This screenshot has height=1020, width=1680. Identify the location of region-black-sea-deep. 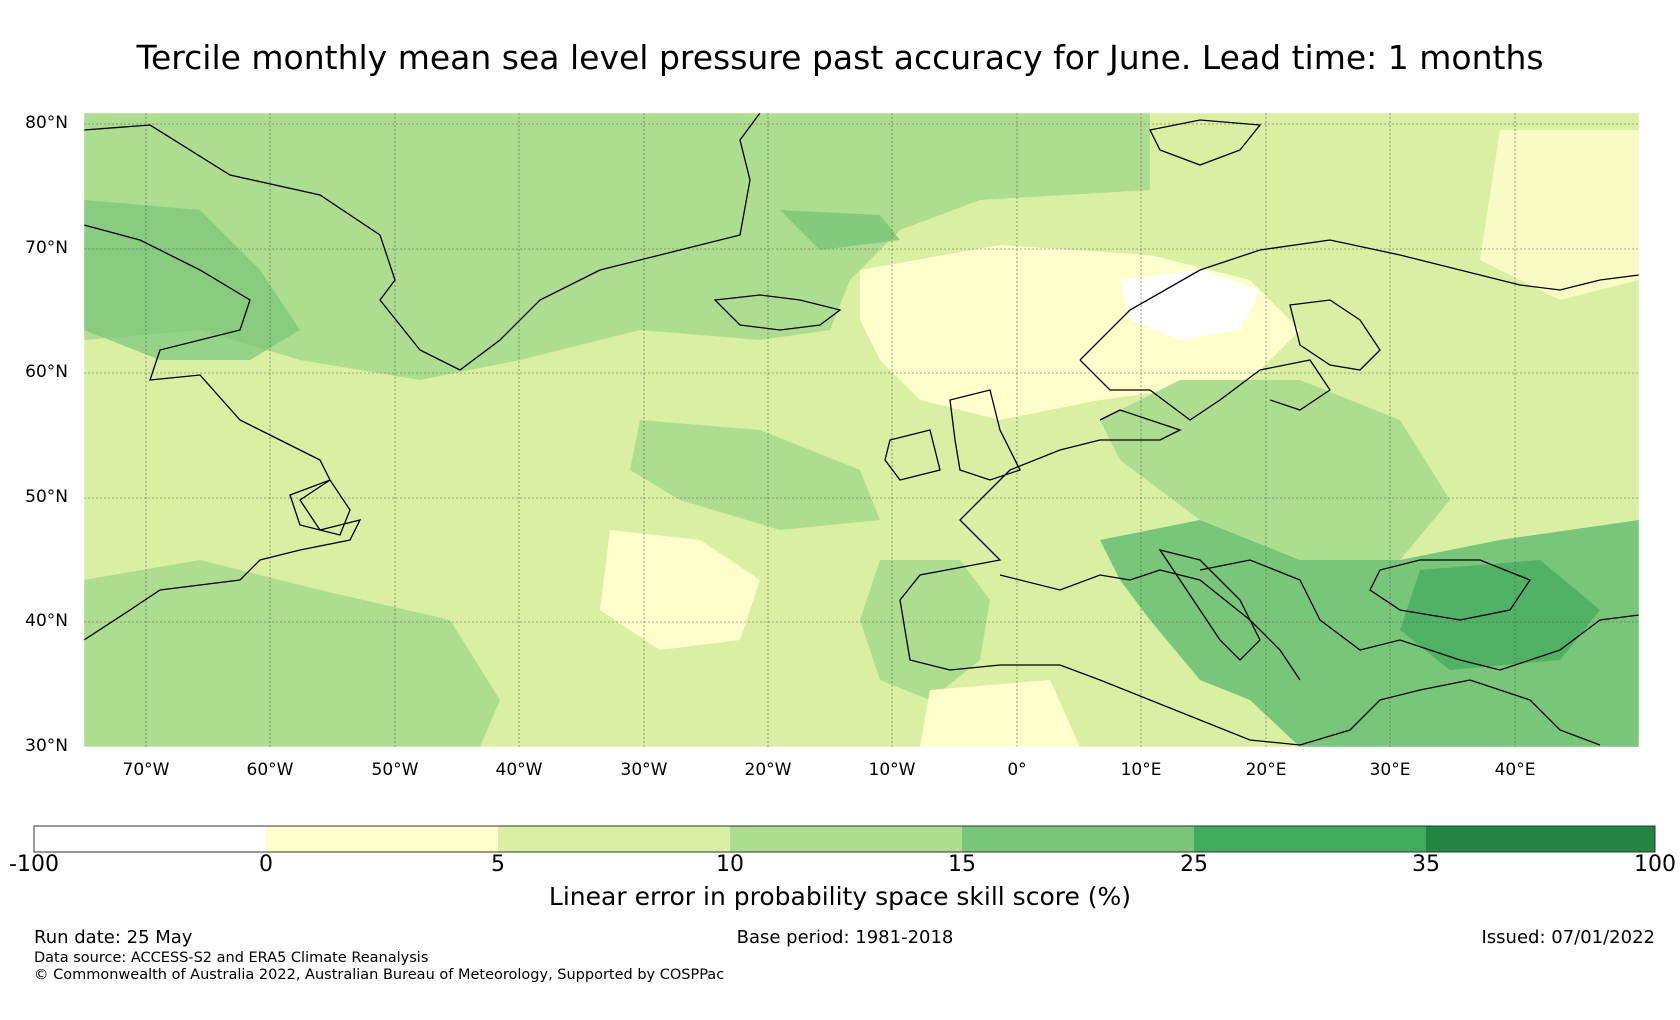
(1500, 615).